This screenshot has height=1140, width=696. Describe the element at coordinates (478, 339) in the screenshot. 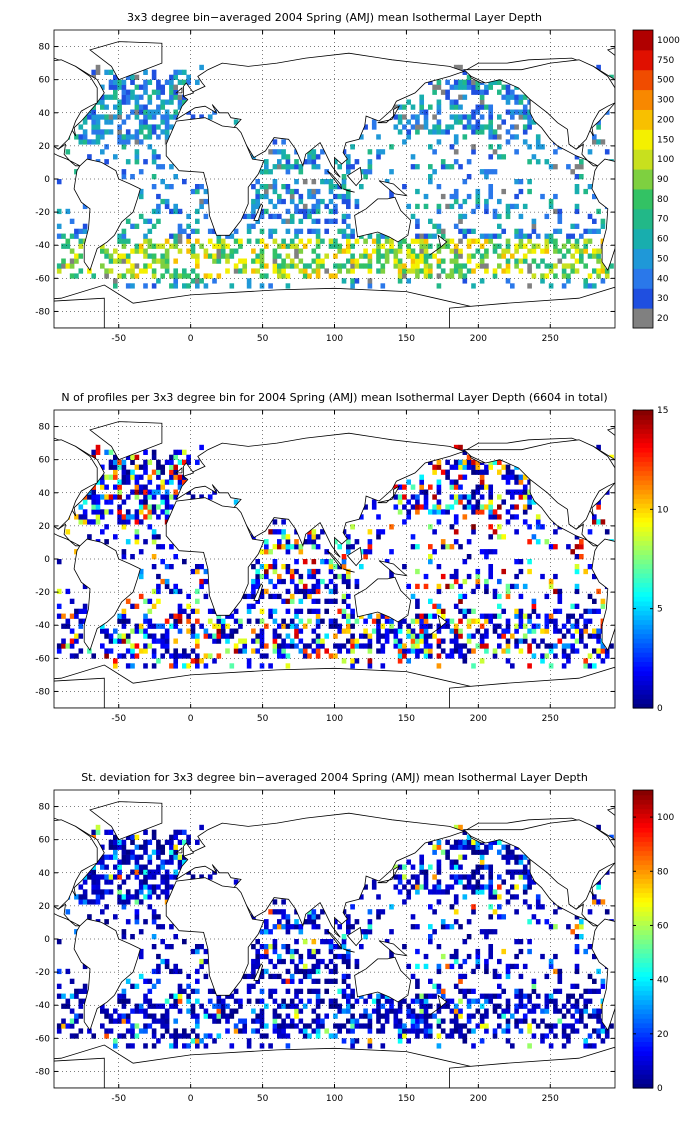

I see `x-tick-label: 200` at that location.